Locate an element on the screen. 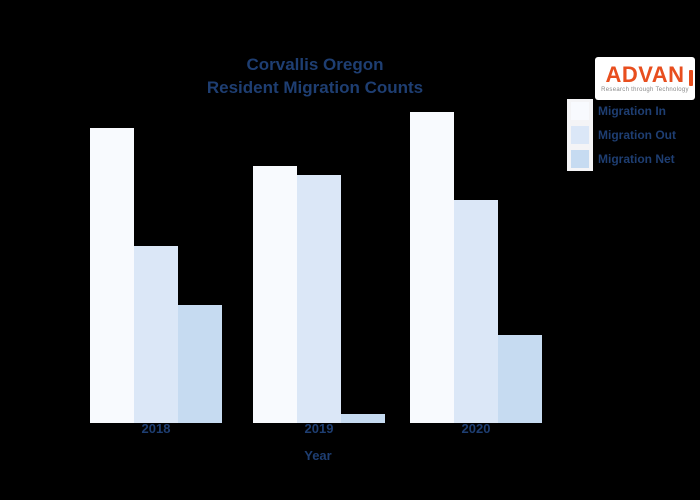 Image resolution: width=700 pixels, height=500 pixels. x-axis-title: Year is located at coordinates (318, 455).